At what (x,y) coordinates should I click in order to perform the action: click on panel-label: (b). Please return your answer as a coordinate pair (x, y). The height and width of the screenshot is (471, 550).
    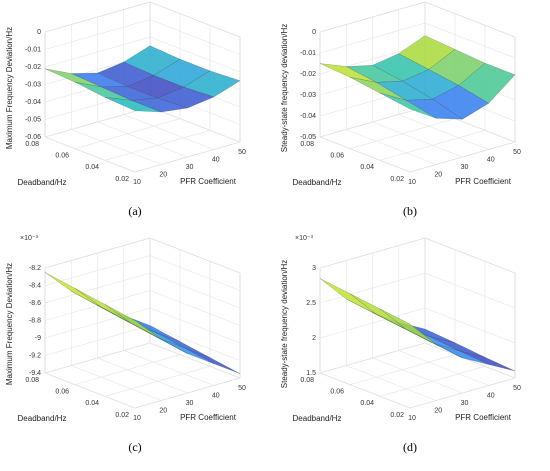
    Looking at the image, I should click on (410, 211).